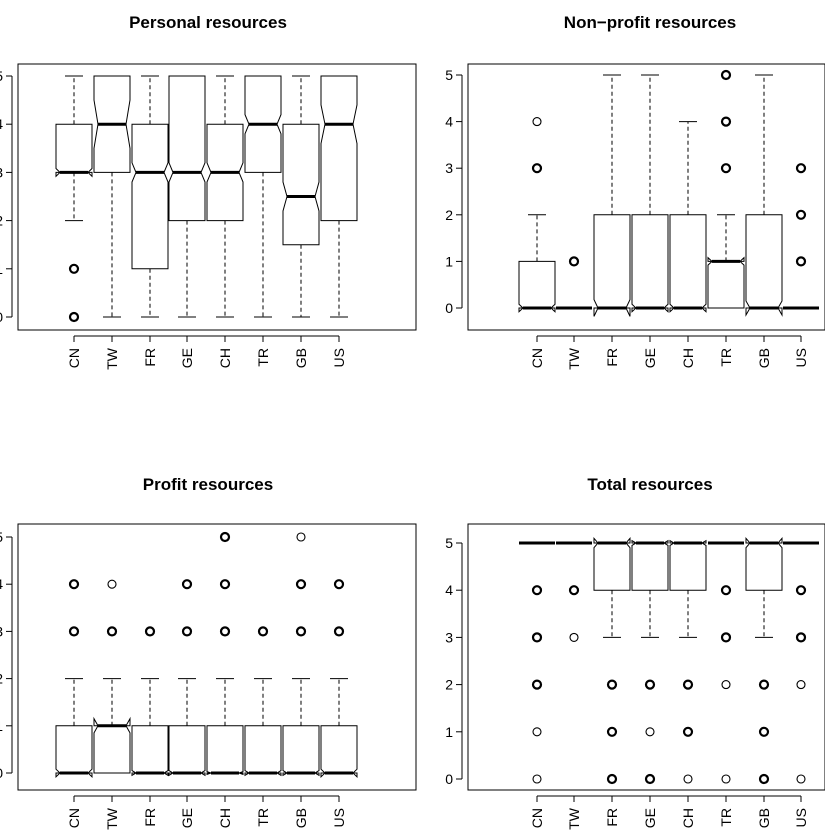 The image size is (825, 836). What do you see at coordinates (187, 358) in the screenshot?
I see `x-tick-label: GE` at bounding box center [187, 358].